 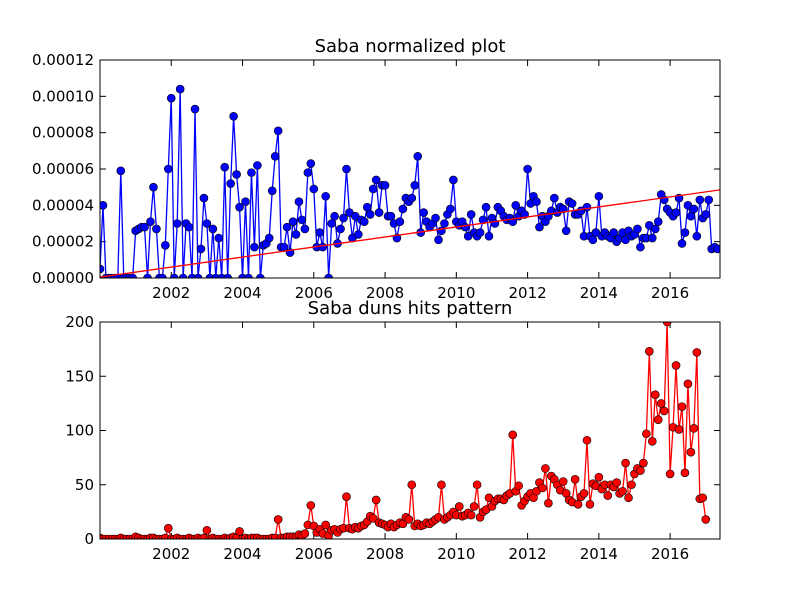 I want to click on x-tick-label: 2010, so click(x=456, y=554).